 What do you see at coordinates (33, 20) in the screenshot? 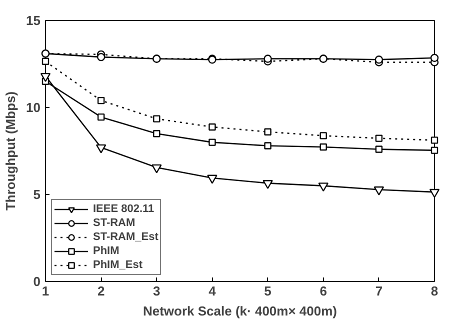
I see `y-tick-label: 15` at bounding box center [33, 20].